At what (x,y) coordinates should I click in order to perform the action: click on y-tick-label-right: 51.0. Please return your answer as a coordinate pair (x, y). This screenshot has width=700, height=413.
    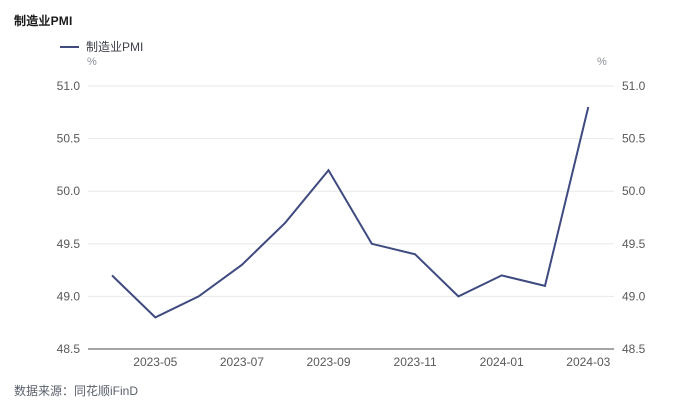
    Looking at the image, I should click on (634, 86).